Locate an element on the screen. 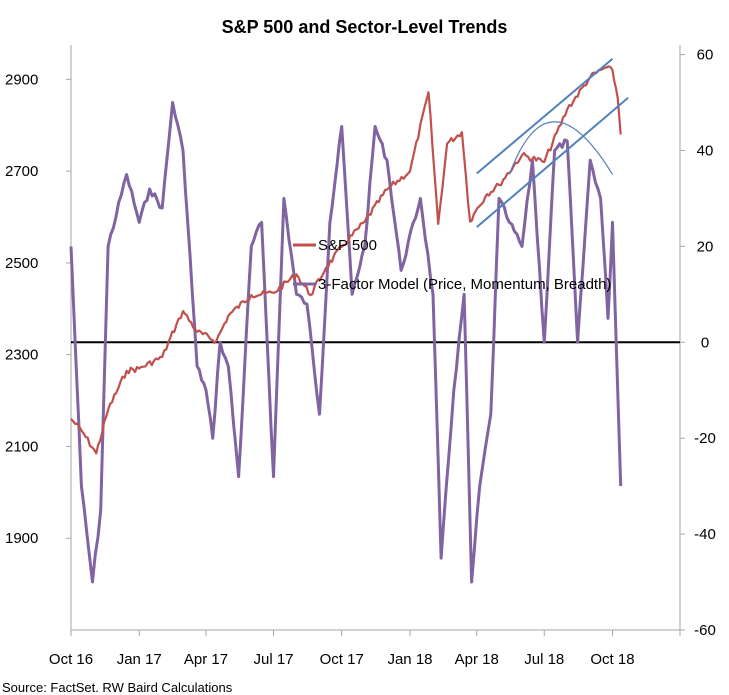  right-axis-tick-label: -20 is located at coordinates (705, 438).